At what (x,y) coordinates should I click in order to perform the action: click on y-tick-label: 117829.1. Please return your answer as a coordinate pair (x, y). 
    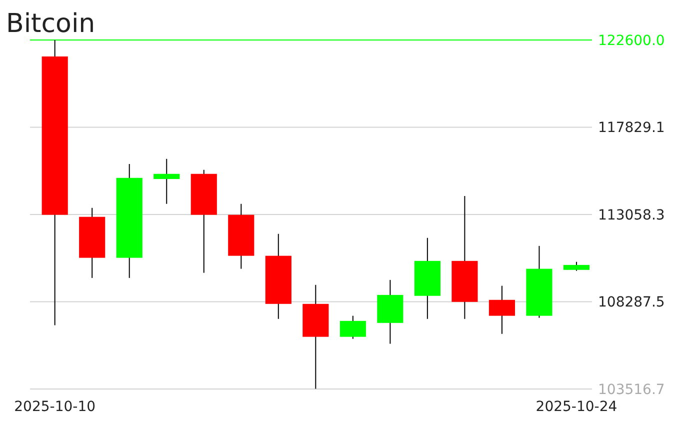
    Looking at the image, I should click on (631, 128).